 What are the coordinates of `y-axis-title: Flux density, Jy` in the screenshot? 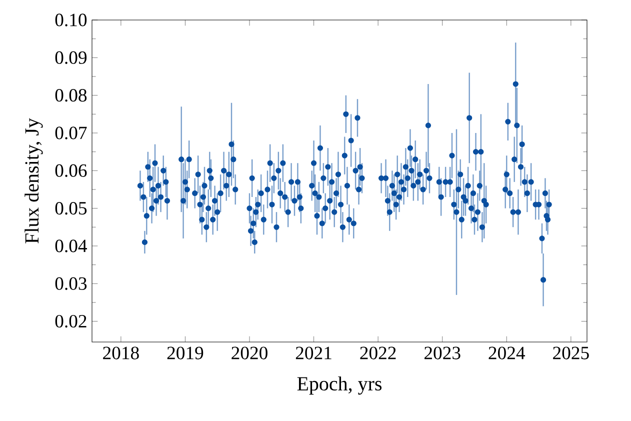 It's located at (33, 181).